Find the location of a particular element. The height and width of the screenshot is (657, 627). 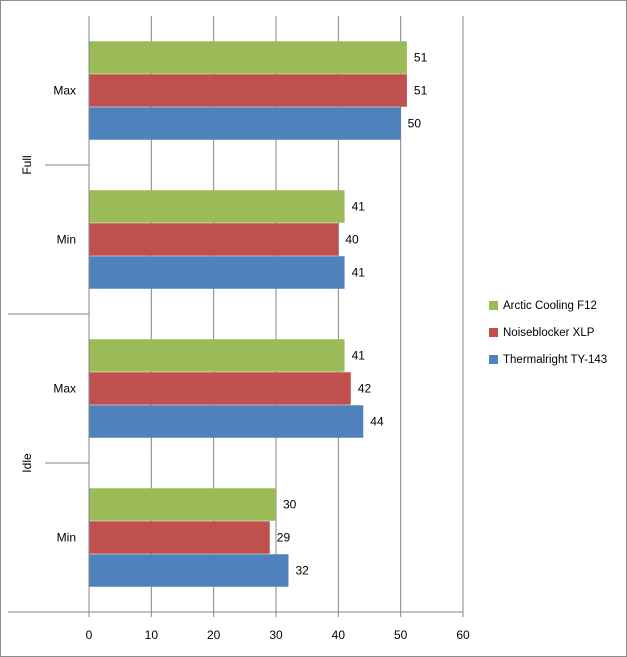

x-tick-label: 40 is located at coordinates (339, 635).